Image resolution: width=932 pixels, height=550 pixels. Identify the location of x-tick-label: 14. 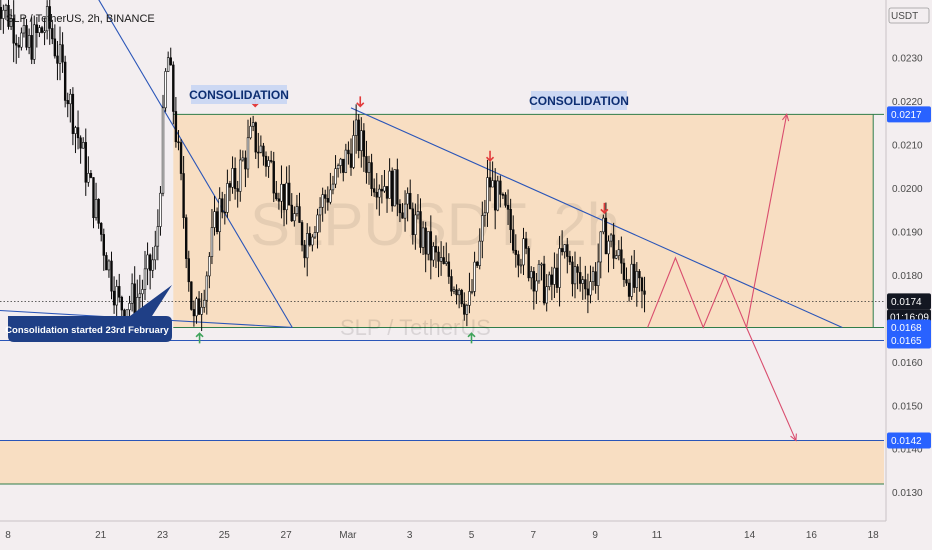
(750, 535).